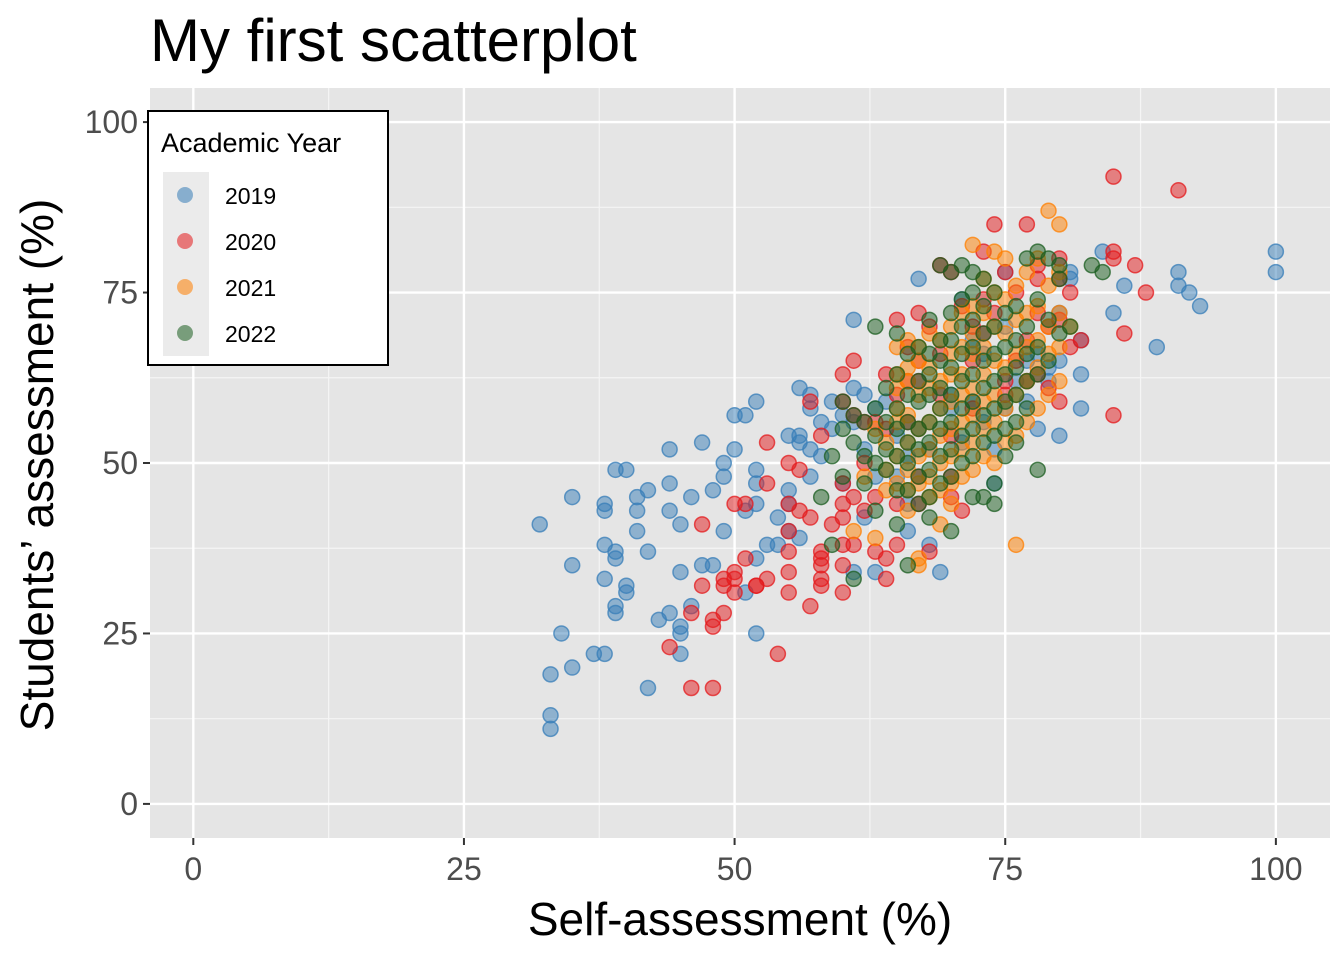 Image resolution: width=1344 pixels, height=960 pixels. Describe the element at coordinates (464, 869) in the screenshot. I see `x-tick-label: 25` at that location.